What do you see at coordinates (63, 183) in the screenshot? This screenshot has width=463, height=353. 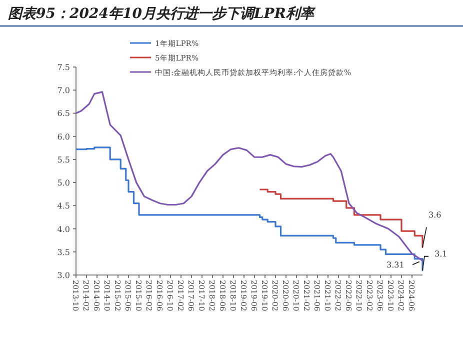 I see `y-tick-label: 5.0` at bounding box center [63, 183].